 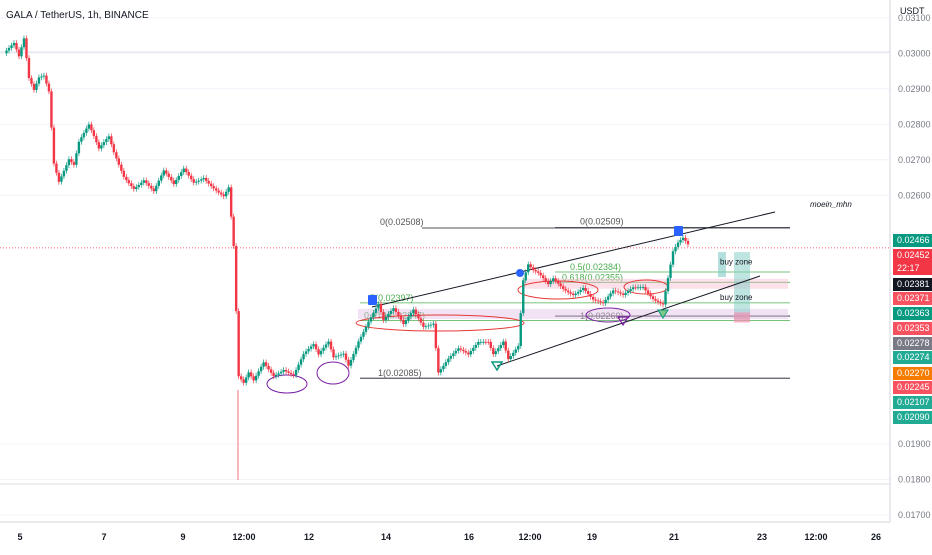 What do you see at coordinates (573, 313) in the screenshot?
I see `support-zone` at bounding box center [573, 313].